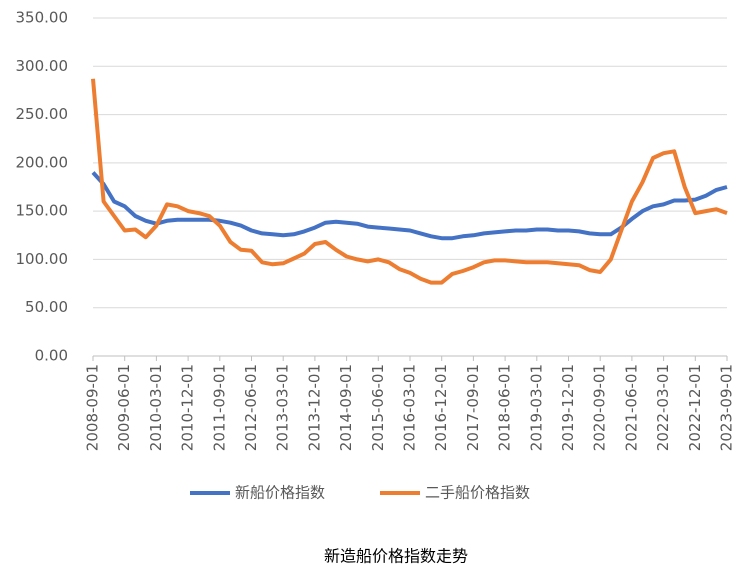 This screenshot has width=753, height=571. I want to click on x-tick-label: 2009-06-01, so click(124, 407).